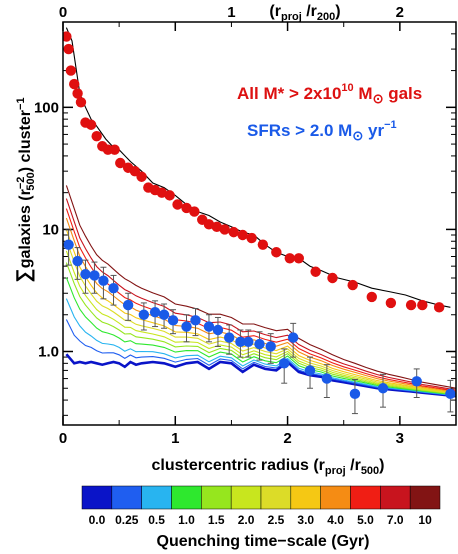 The width and height of the screenshot is (458, 554). Describe the element at coordinates (268, 467) in the screenshot. I see `x-axis-title: clustercentric radius (rproj /r500)` at that location.